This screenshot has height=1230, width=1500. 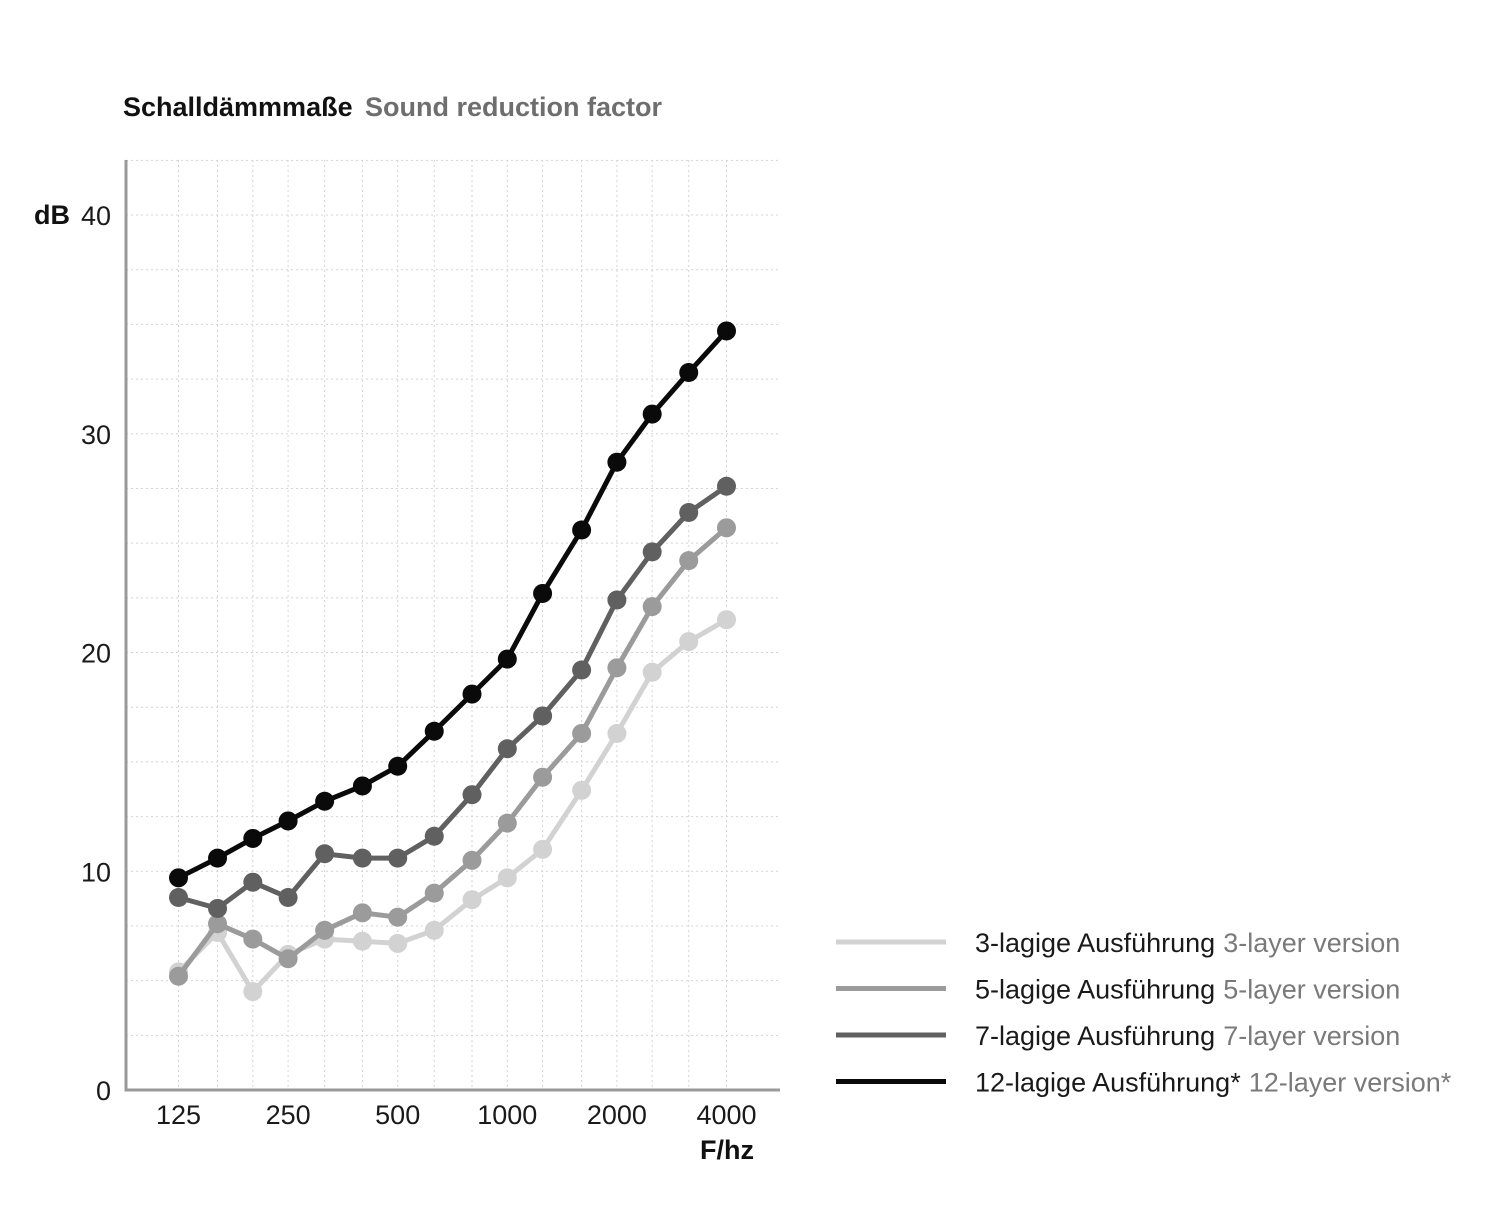 I want to click on legend-label-en: 7-layer version, so click(x=1311, y=1036).